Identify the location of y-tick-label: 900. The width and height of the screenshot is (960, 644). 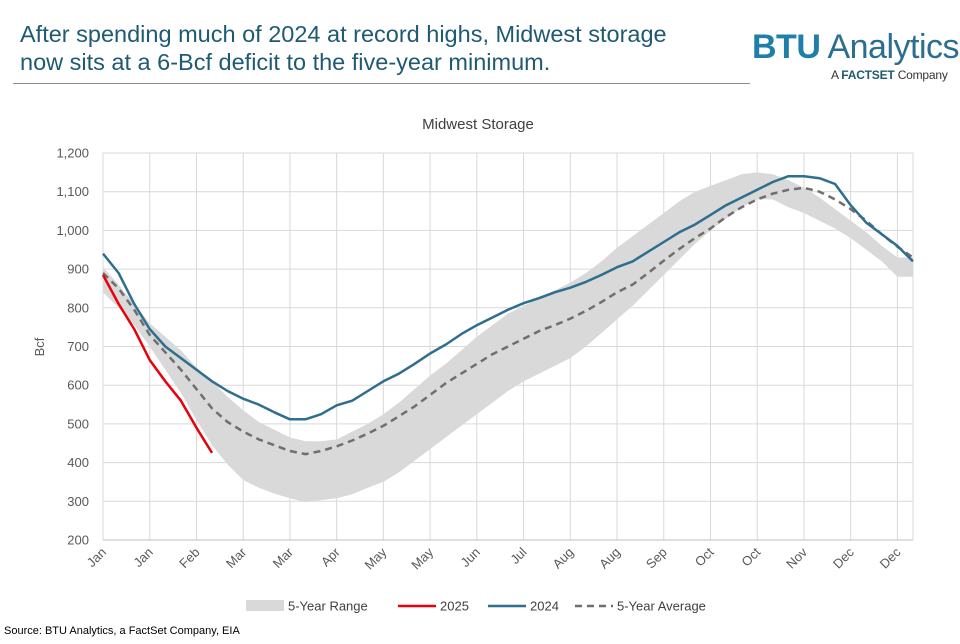
(78, 269).